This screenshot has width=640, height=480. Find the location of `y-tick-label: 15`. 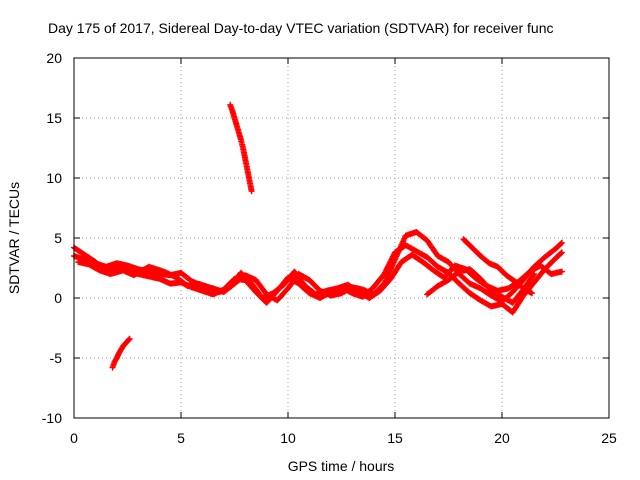

y-tick-label: 15 is located at coordinates (54, 118).